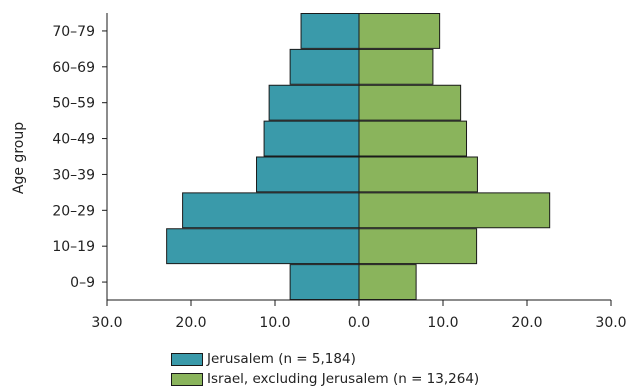  I want to click on legend-label-israel: Israel, excluding Jerusalem (n = 13,264), so click(343, 379).